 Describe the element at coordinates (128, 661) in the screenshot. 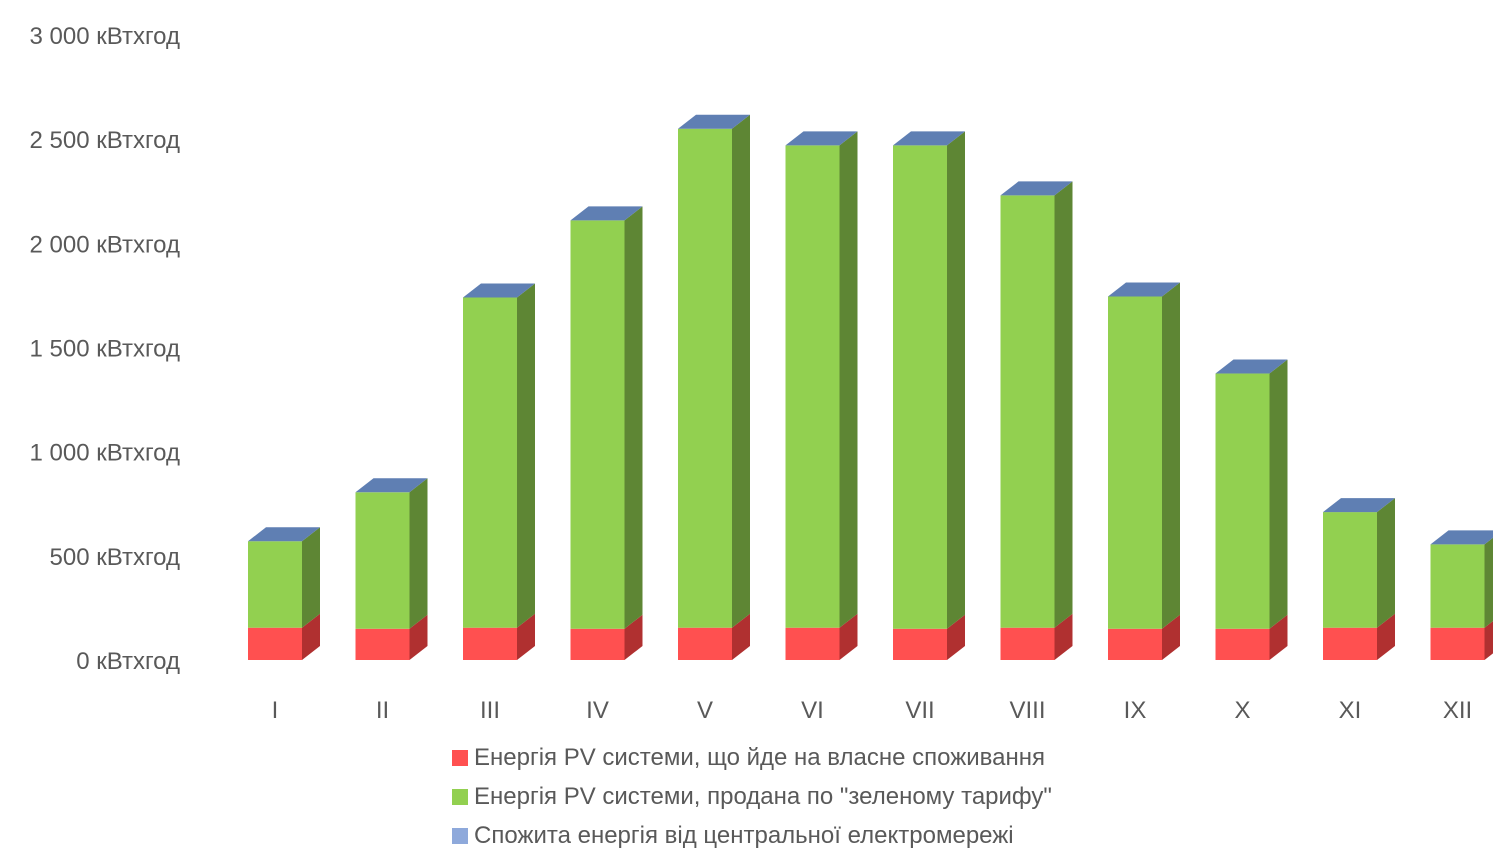

I see `y-tick-label: 0 кВтхгод` at that location.